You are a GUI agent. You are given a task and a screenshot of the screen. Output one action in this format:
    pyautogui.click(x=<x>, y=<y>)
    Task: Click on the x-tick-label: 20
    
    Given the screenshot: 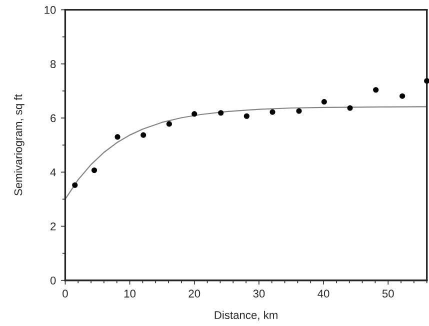 What is the action you would take?
    pyautogui.click(x=194, y=294)
    